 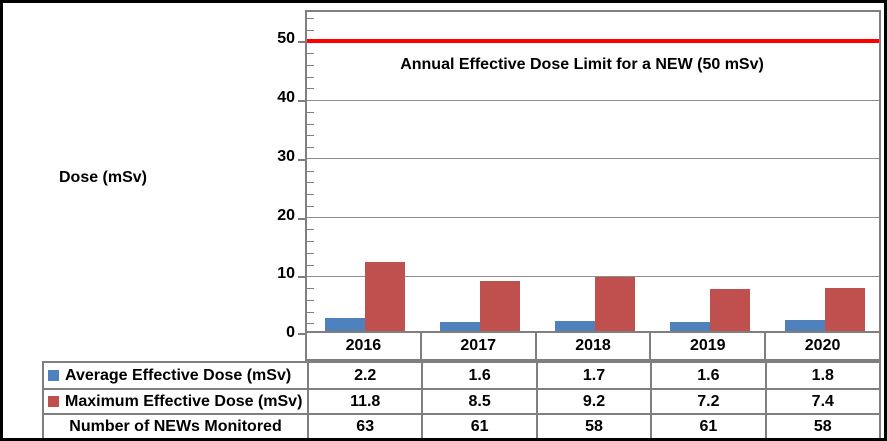 What do you see at coordinates (805, 325) in the screenshot?
I see `bar-average-2020` at bounding box center [805, 325].